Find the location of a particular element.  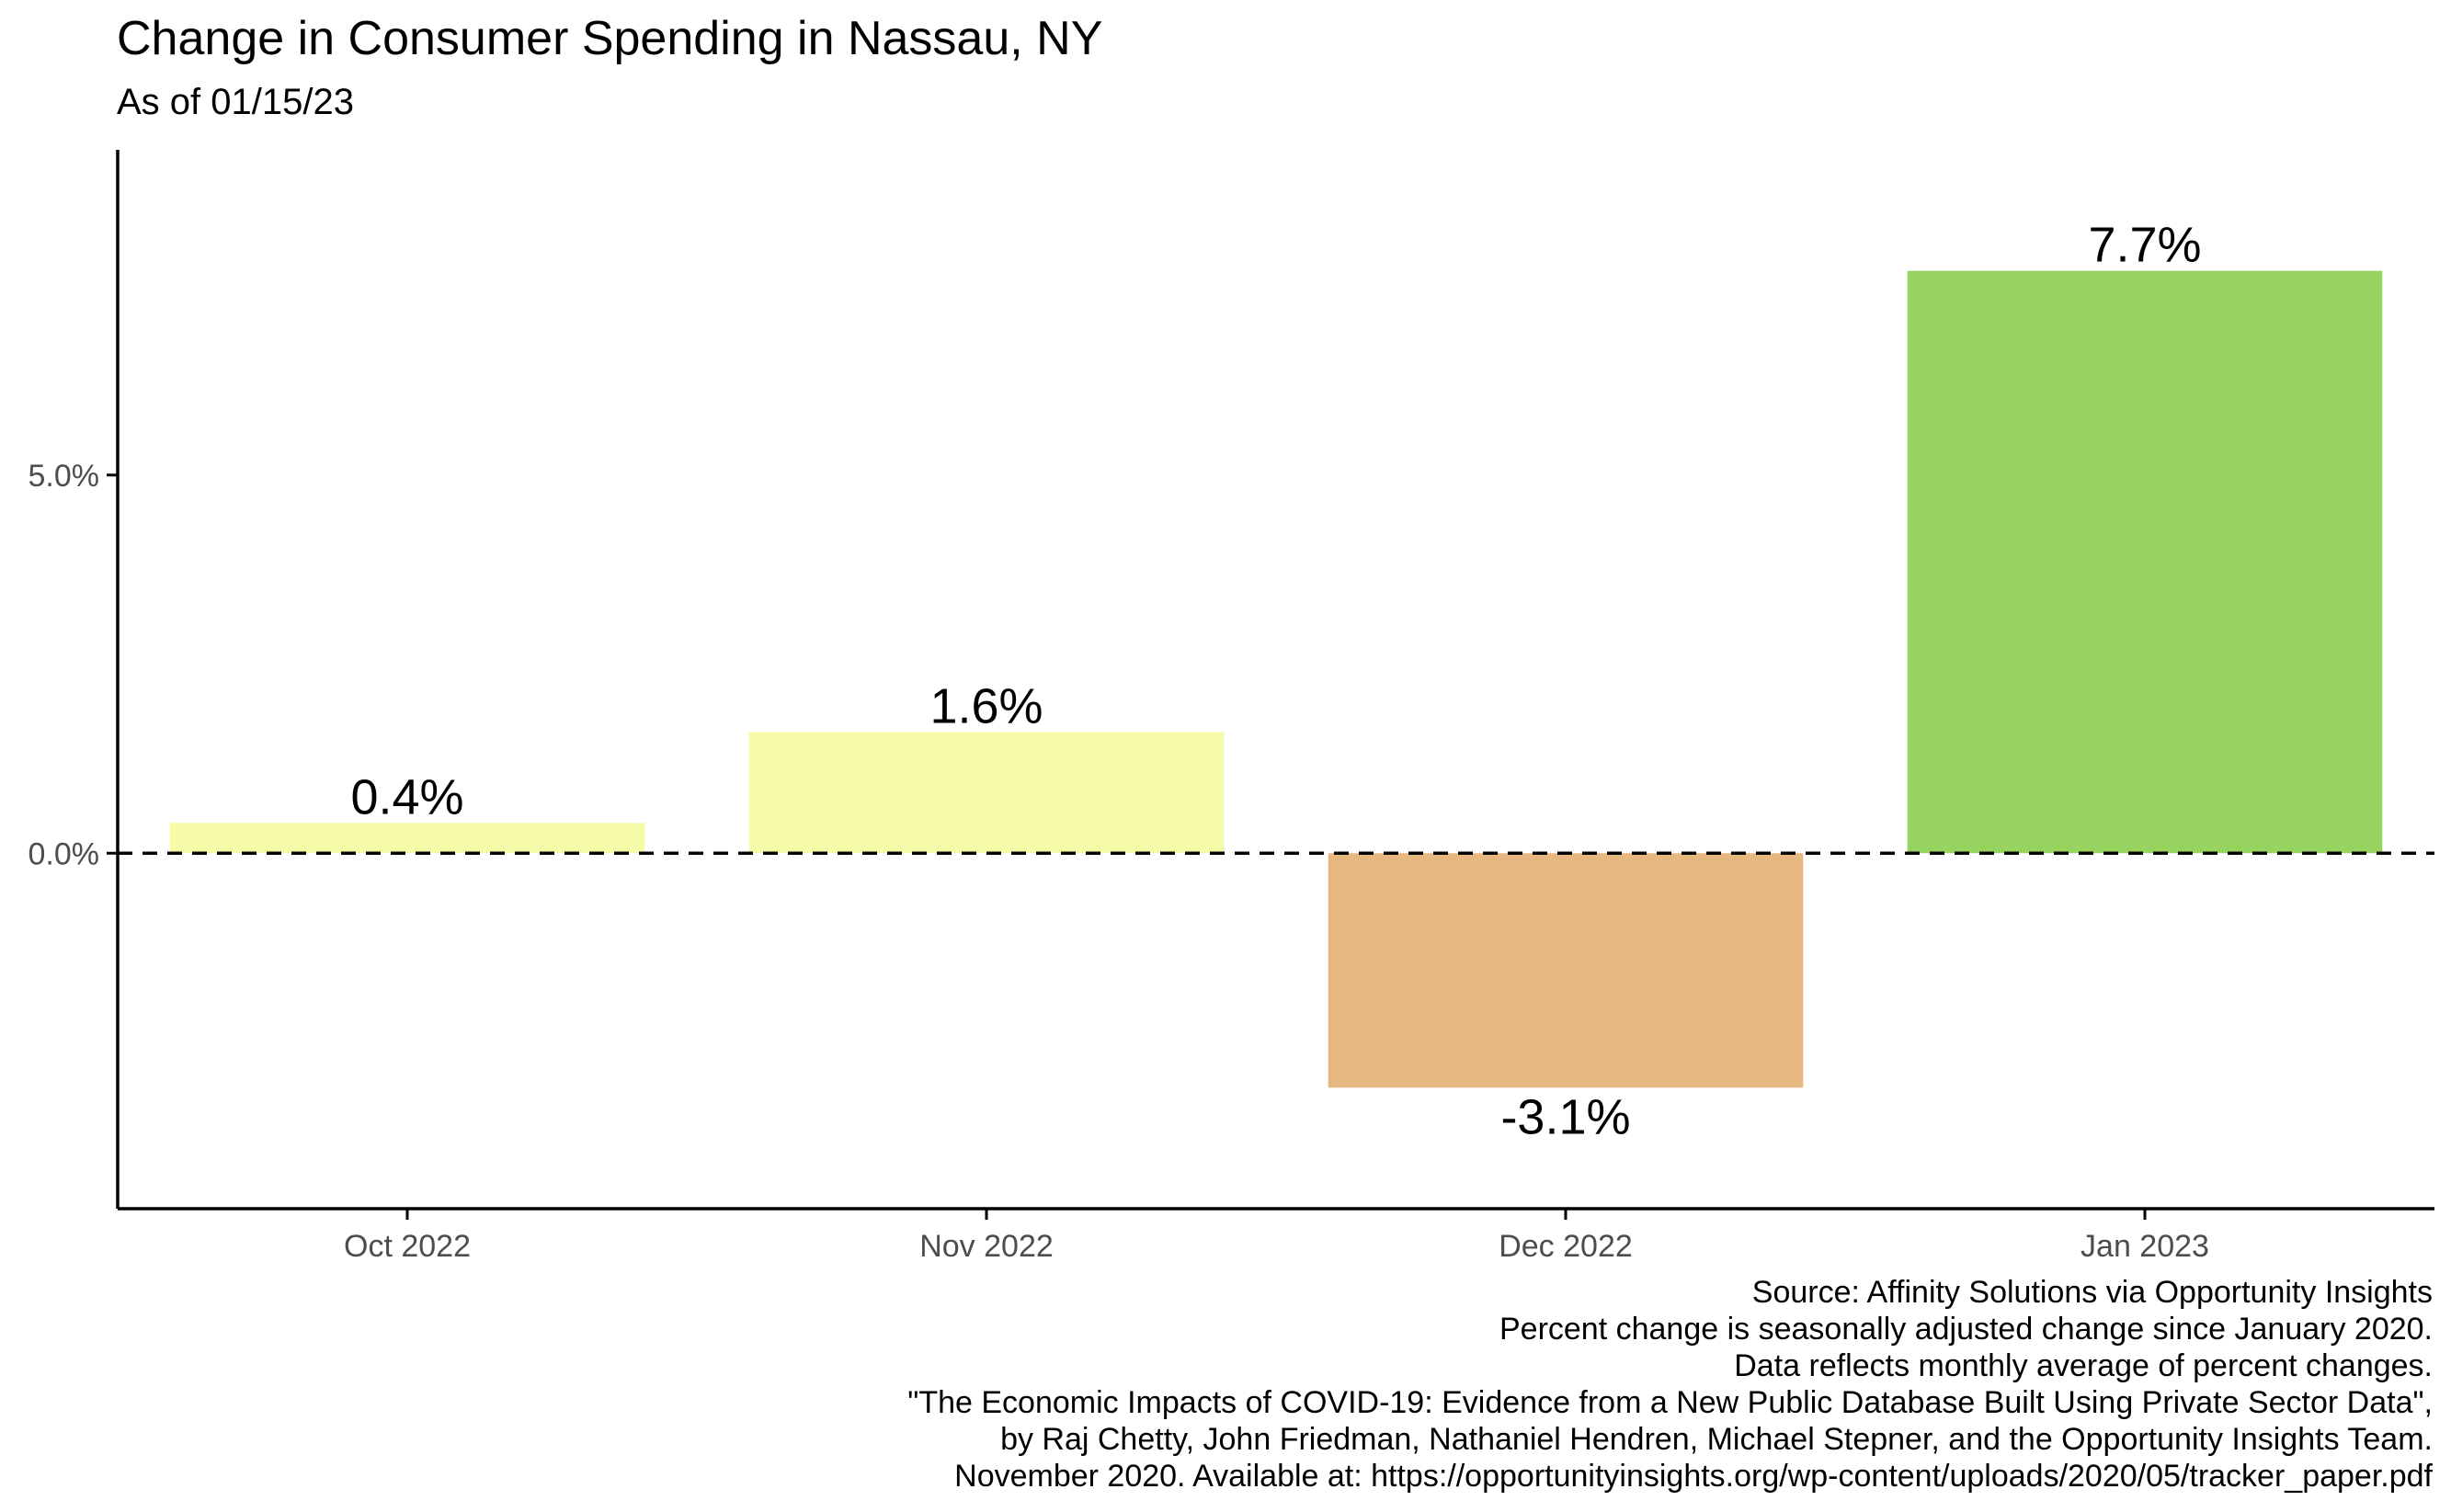

data-label-oct-2022: 0.4% is located at coordinates (406, 796).